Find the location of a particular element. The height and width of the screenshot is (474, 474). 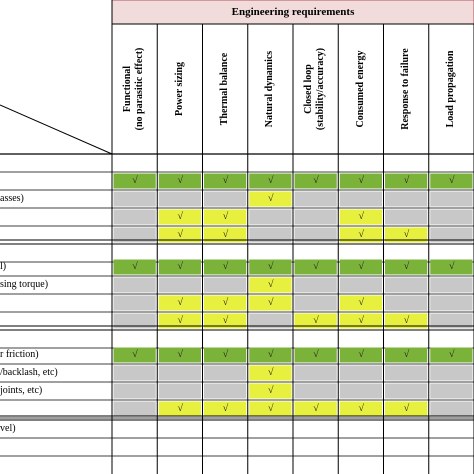

column-header-line: Closed loop is located at coordinates (308, 89).